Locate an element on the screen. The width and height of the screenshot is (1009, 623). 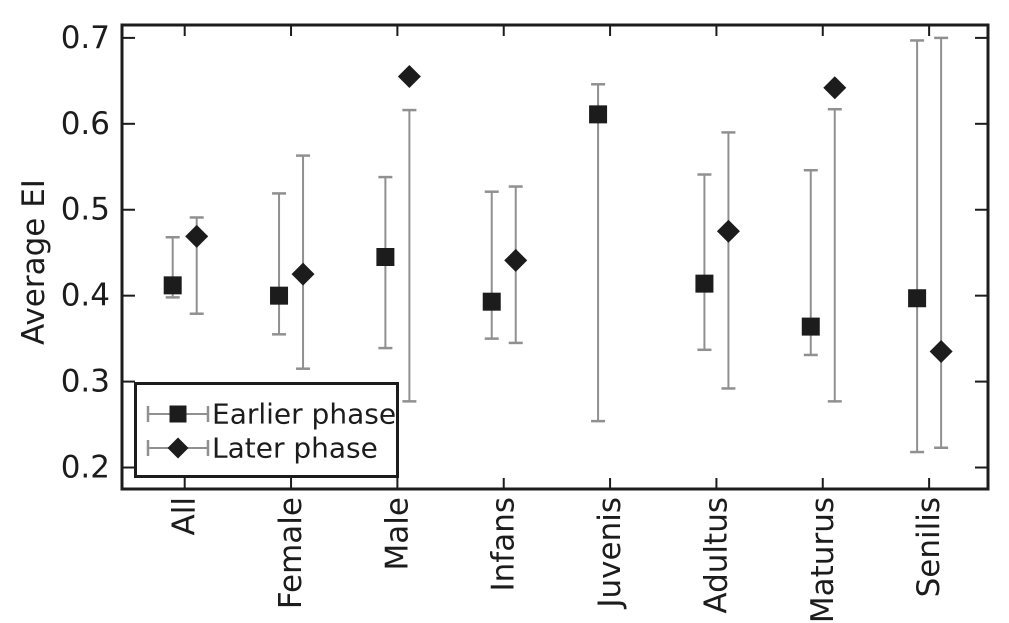
marker-earlier-phase-juvenis is located at coordinates (598, 114).